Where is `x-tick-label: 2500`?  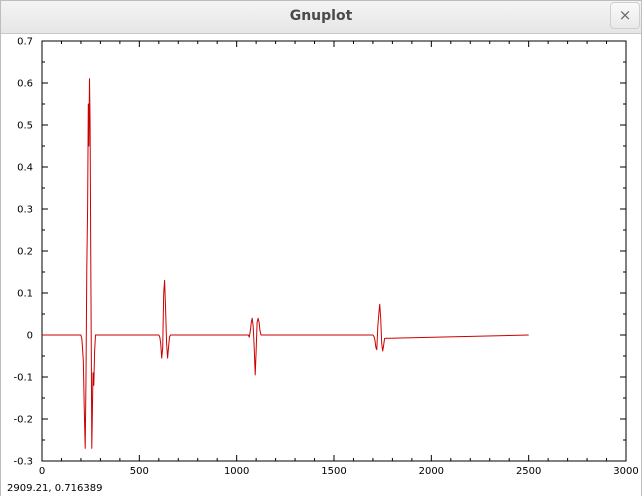
x-tick-label: 2500 is located at coordinates (528, 471).